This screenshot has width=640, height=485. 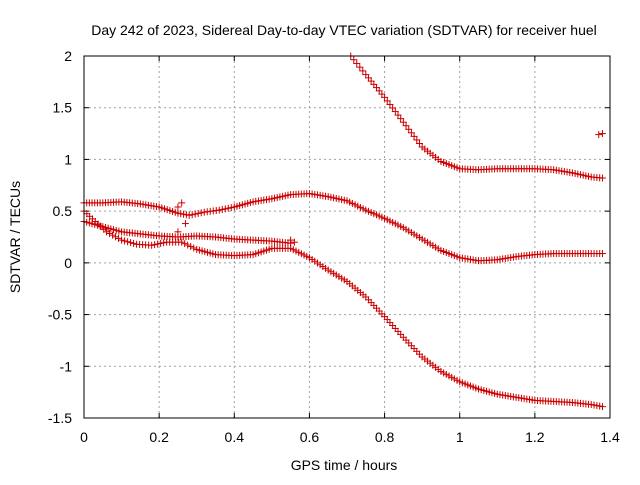 I want to click on x-tick-label: 1, so click(x=460, y=437).